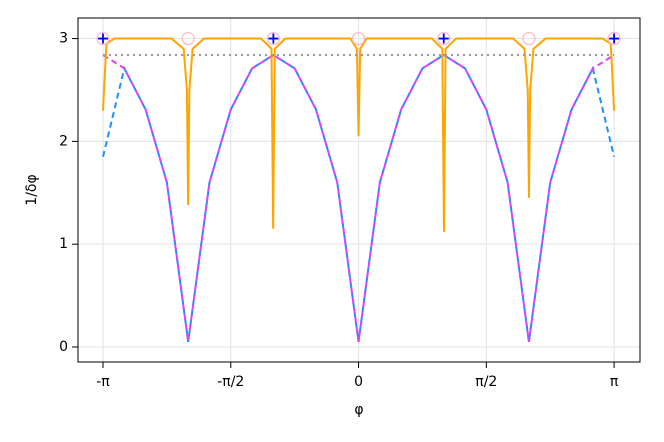 This screenshot has height=442, width=664. Describe the element at coordinates (358, 410) in the screenshot. I see `x-axis-label: φ` at that location.